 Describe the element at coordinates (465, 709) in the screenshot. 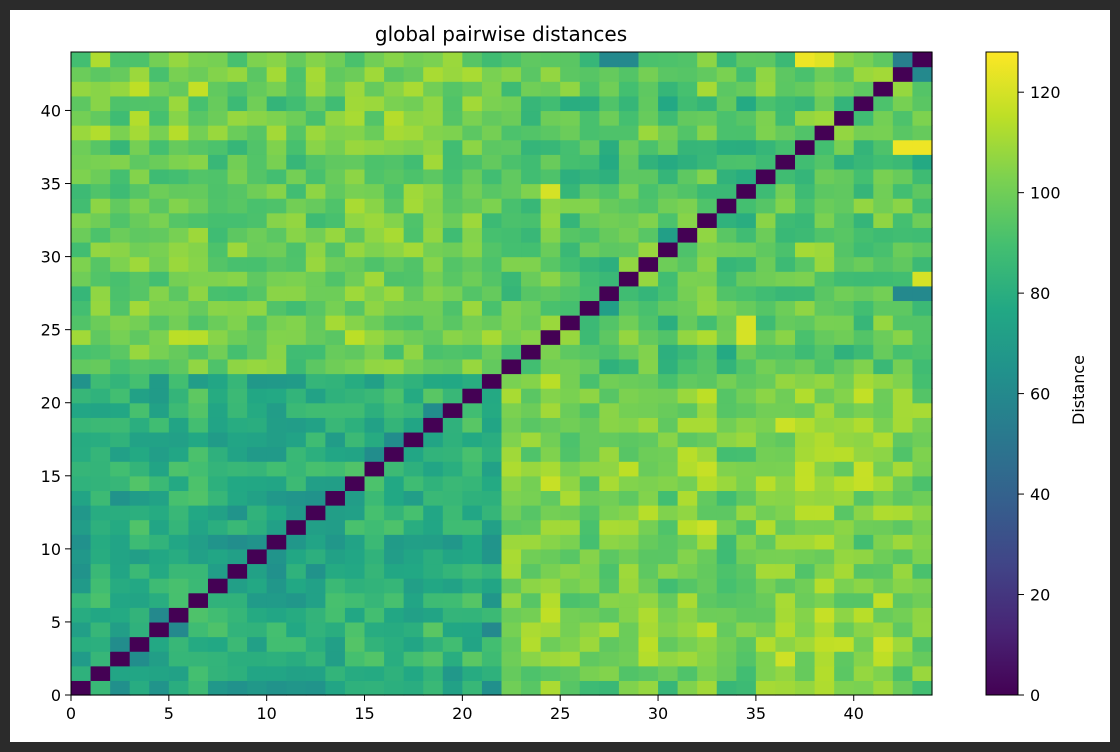

I see `x-axis: 0 5 10 15 20 25 30 35 40` at that location.